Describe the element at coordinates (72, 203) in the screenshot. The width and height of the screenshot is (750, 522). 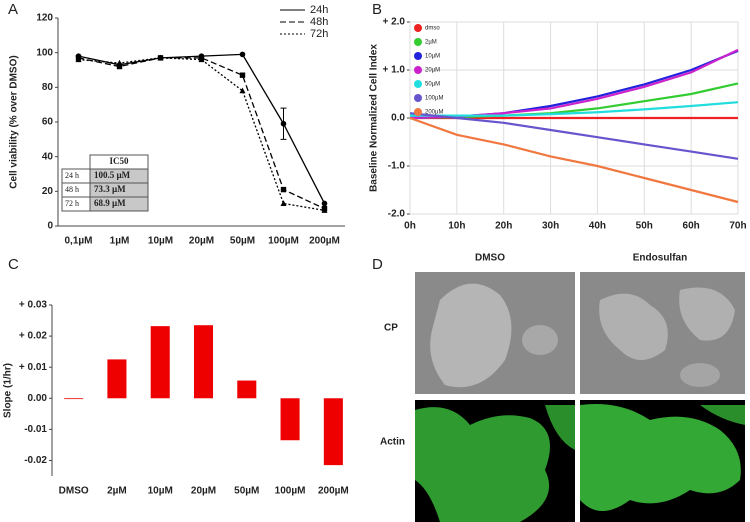
I see `table-text: 72 h` at that location.